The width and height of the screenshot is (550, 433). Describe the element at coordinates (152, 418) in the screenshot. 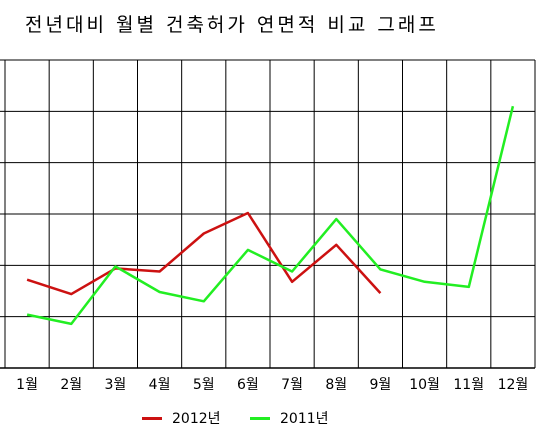

I see `legend-swatch-2012` at that location.